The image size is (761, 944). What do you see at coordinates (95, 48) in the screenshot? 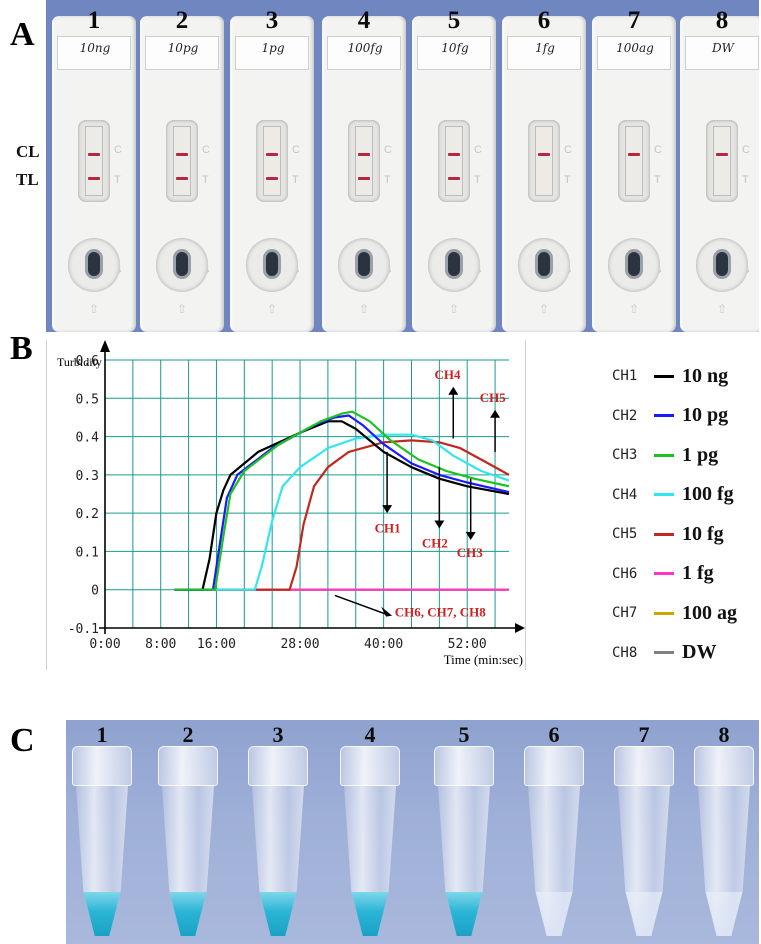
I see `strip-label: 10ng` at bounding box center [95, 48].